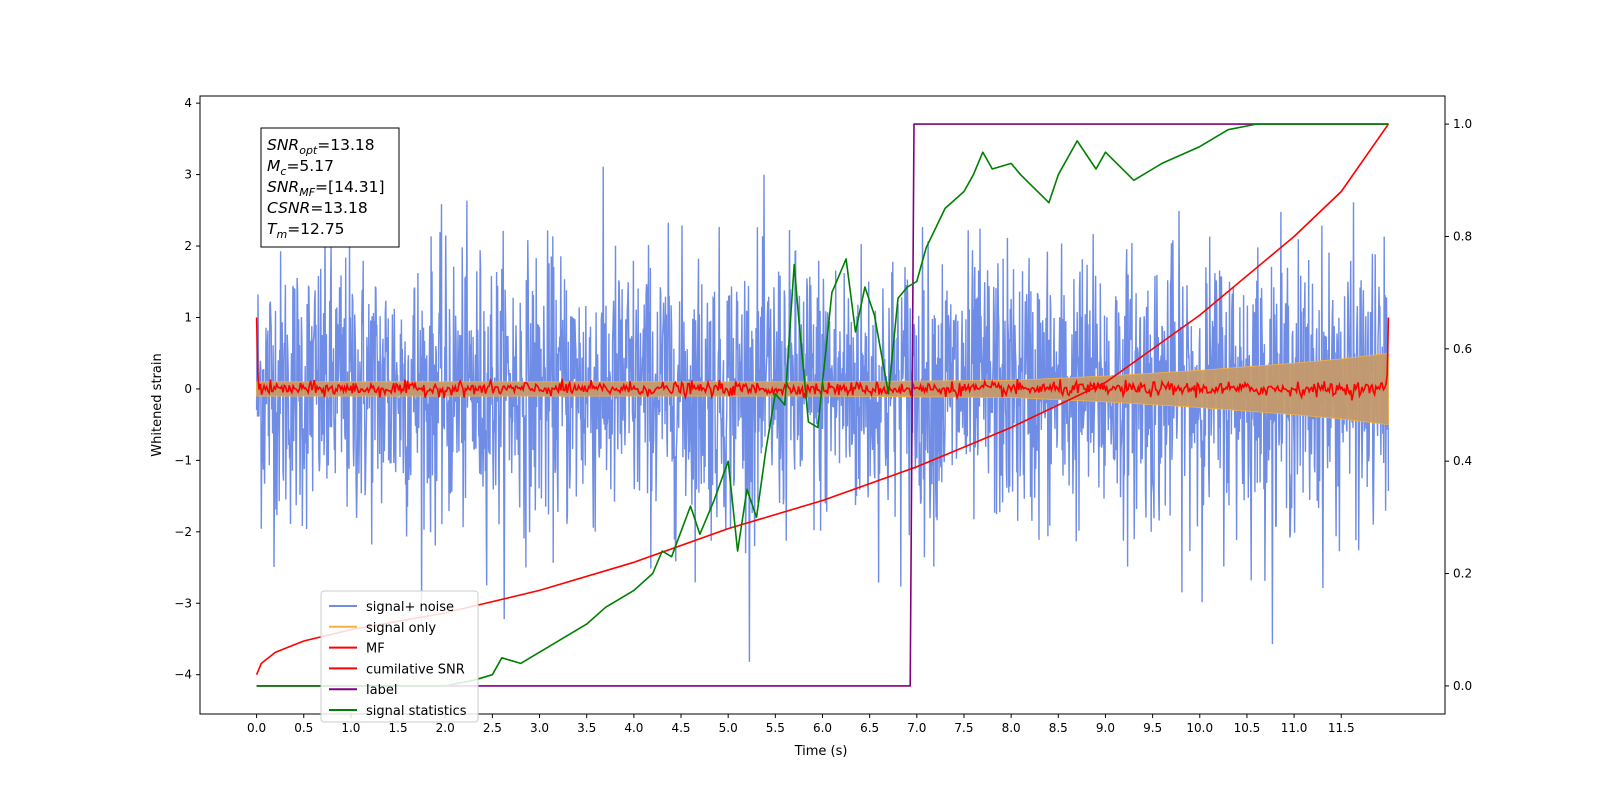  I want to click on y-tick-label: 0, so click(188, 389).